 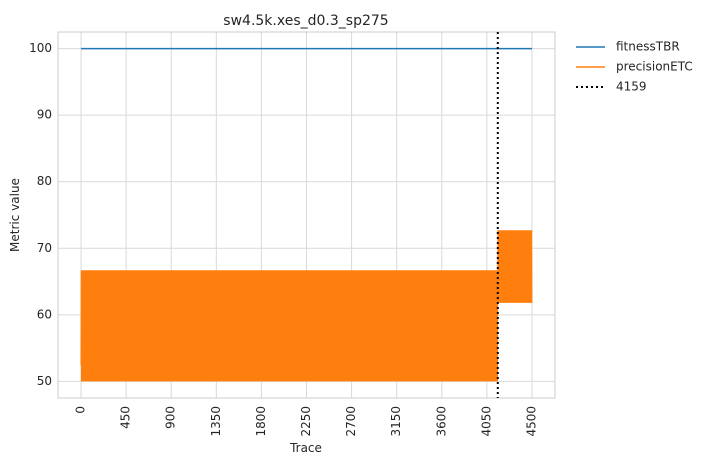 I want to click on x-axis-label: Trace, so click(x=305, y=448).